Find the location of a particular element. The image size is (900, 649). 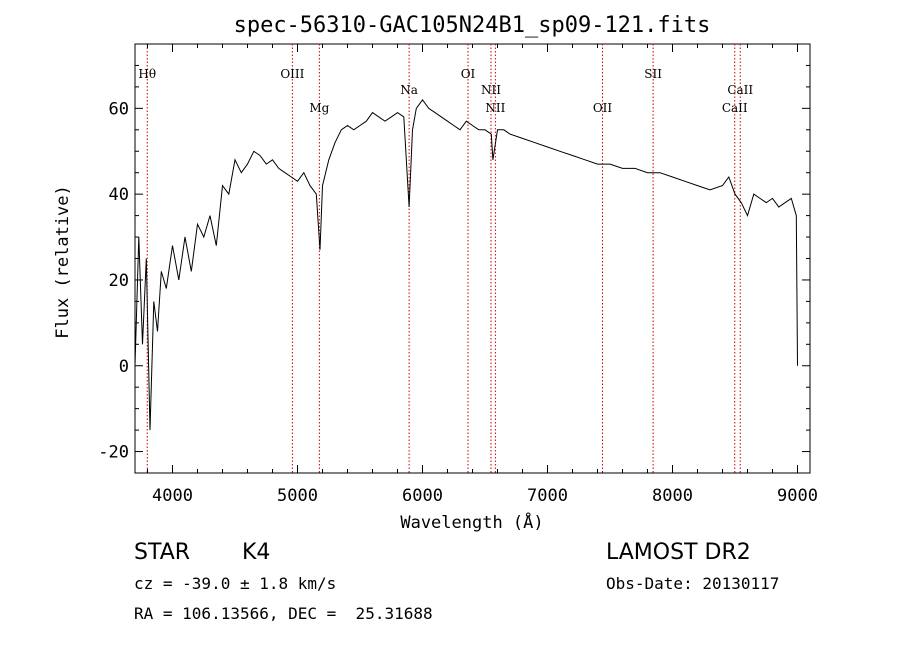

line-label-6: NII is located at coordinates (495, 108).